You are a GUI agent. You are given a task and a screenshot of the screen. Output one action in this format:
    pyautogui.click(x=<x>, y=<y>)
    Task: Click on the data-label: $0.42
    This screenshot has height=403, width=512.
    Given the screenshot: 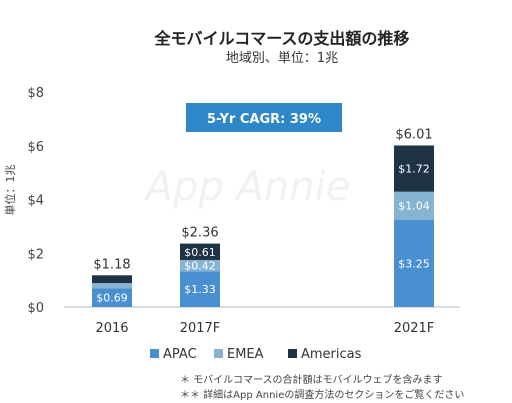 What is the action you would take?
    pyautogui.click(x=200, y=266)
    